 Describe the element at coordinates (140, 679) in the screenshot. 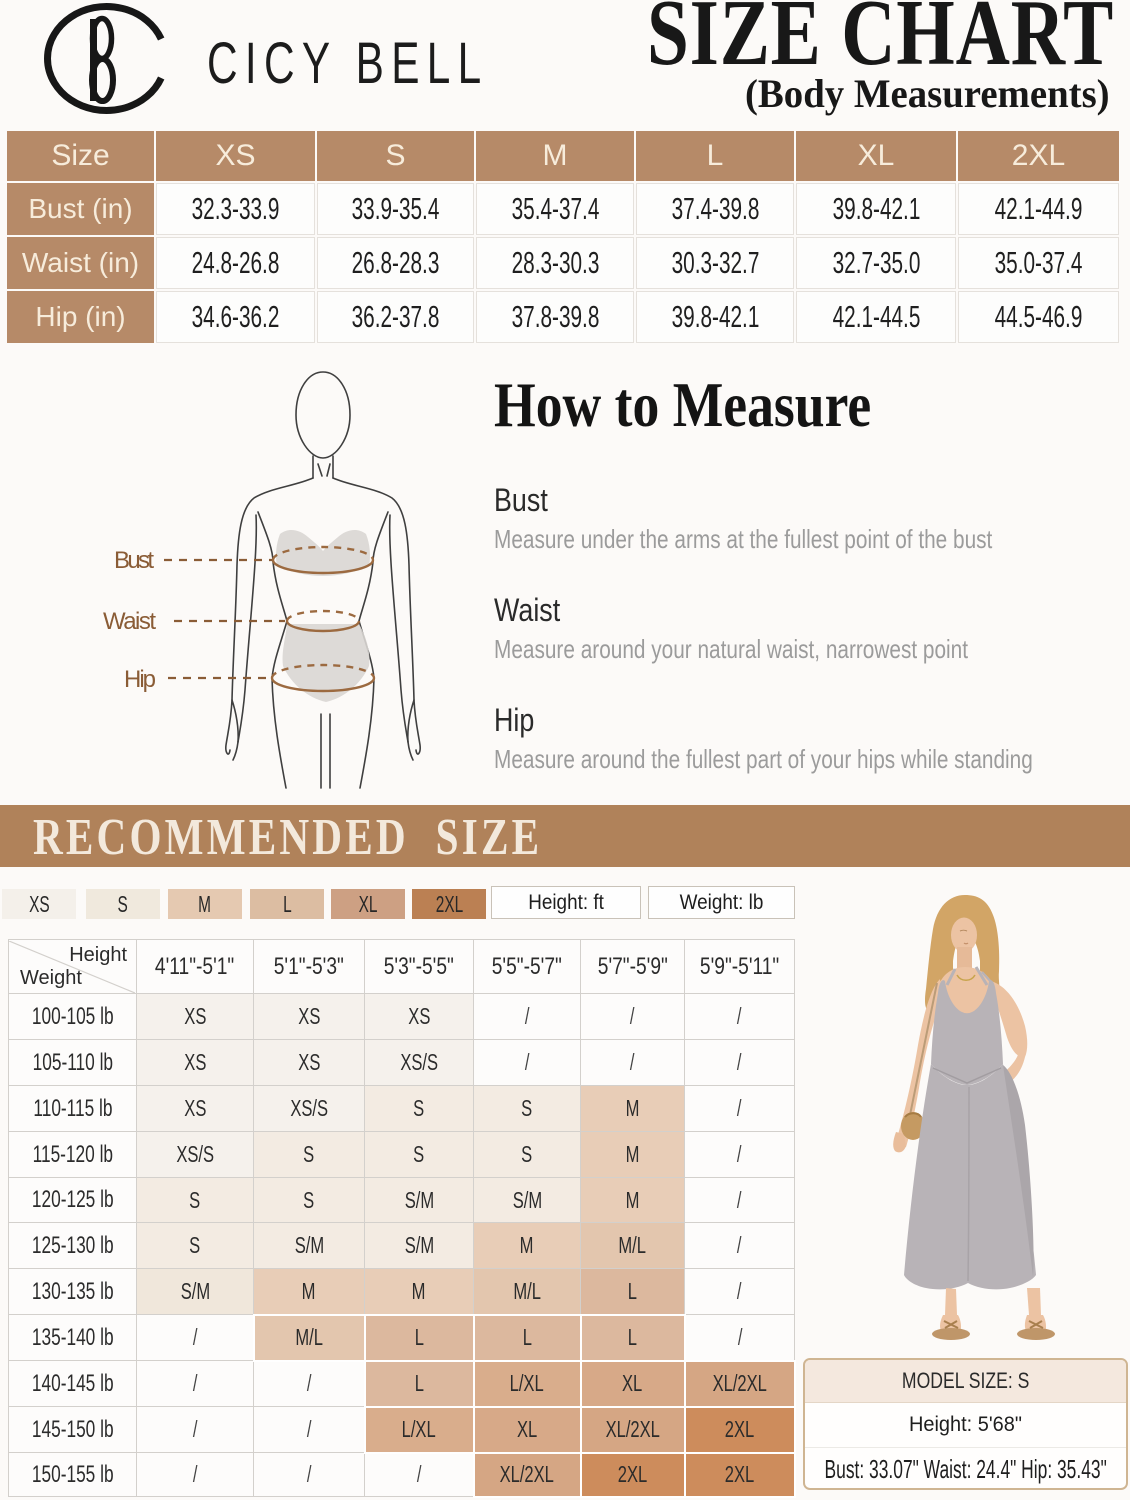

I see `svg-text: Hip` at that location.